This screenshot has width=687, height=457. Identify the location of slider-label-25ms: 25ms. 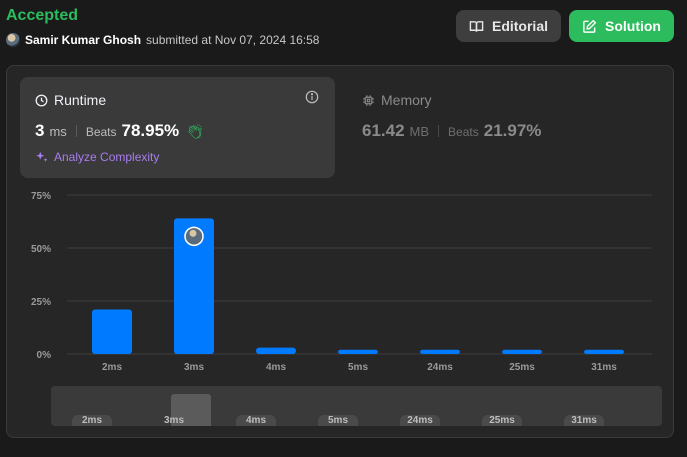
(502, 420).